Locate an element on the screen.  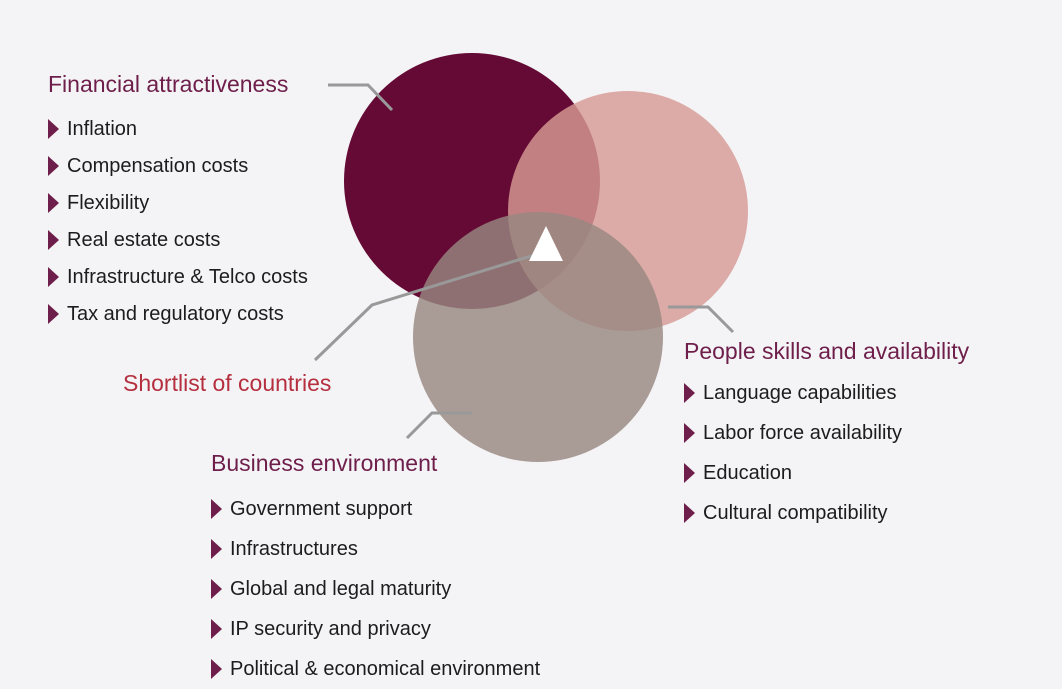
list-item: Political & economical environment is located at coordinates (375, 669).